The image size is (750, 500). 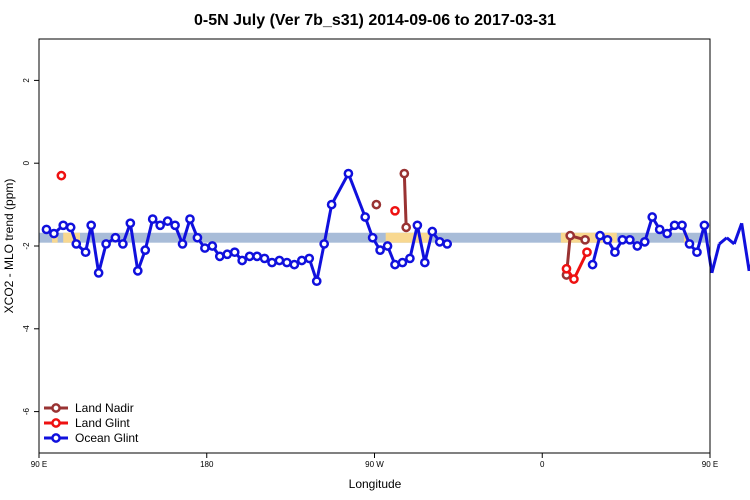 I want to click on x-tick-label: 90 E, so click(x=39, y=464).